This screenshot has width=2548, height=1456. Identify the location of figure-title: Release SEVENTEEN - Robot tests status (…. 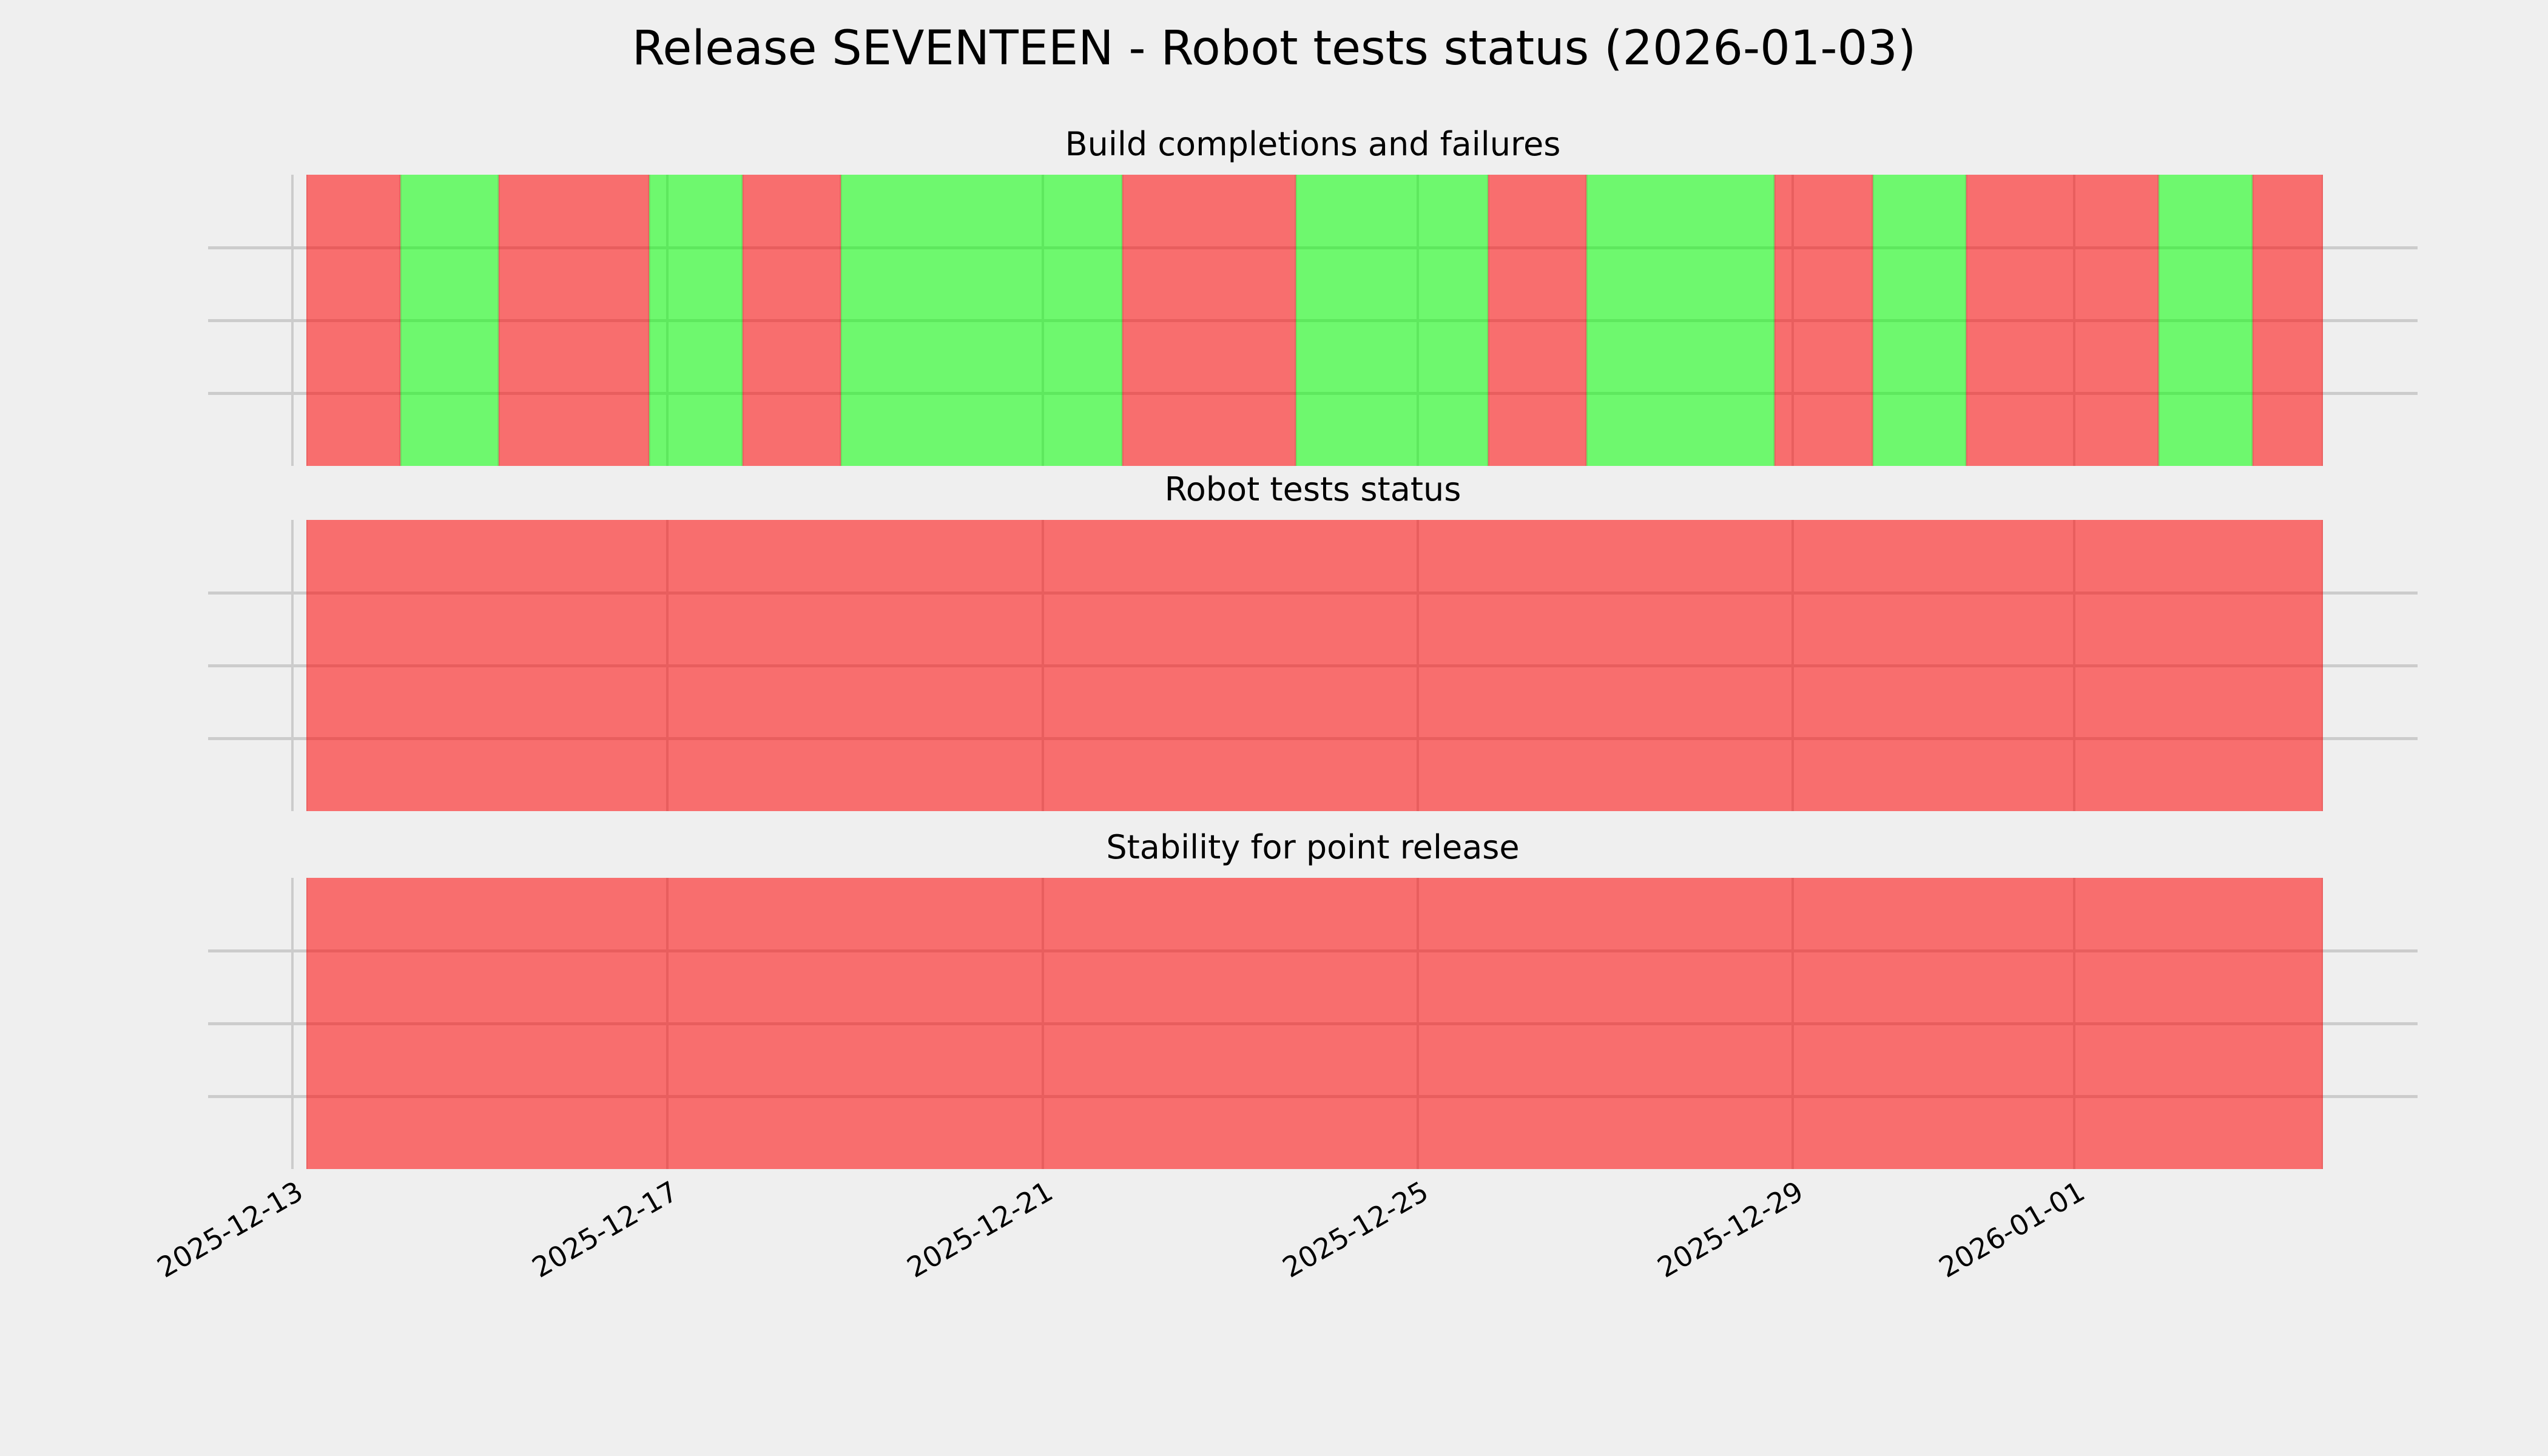
(1274, 48).